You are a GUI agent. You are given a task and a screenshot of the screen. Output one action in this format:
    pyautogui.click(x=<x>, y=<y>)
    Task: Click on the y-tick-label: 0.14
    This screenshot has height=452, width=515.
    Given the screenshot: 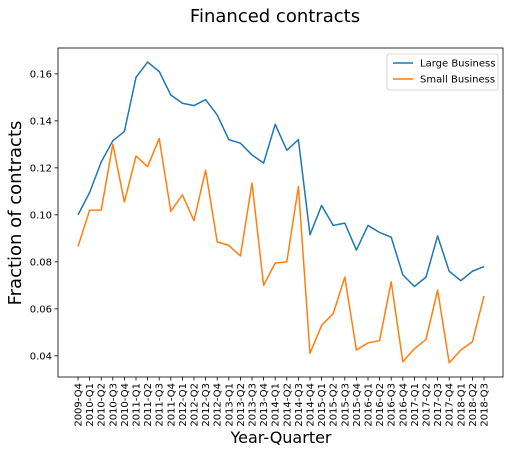 What is the action you would take?
    pyautogui.click(x=41, y=121)
    